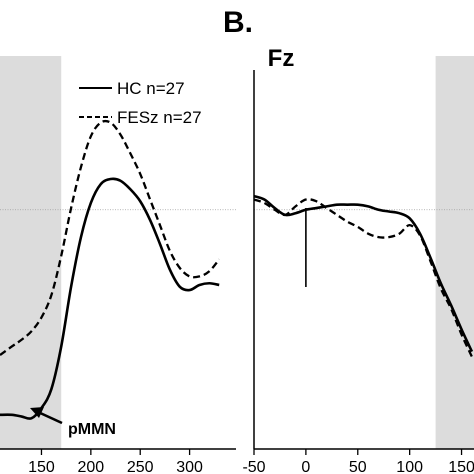  I want to click on x-tick-label: 200, so click(90, 466).